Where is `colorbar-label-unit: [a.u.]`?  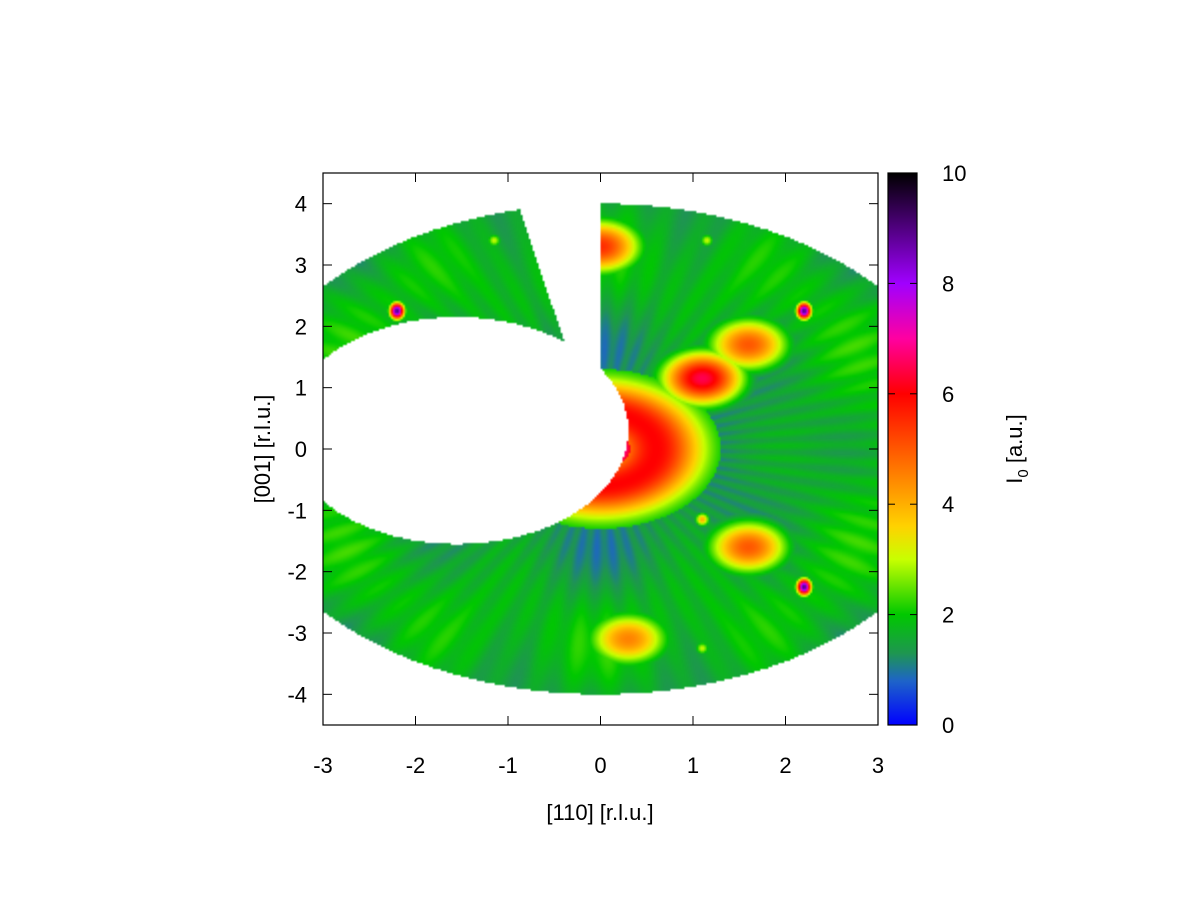 colorbar-label-unit: [a.u.] is located at coordinates (1014, 441).